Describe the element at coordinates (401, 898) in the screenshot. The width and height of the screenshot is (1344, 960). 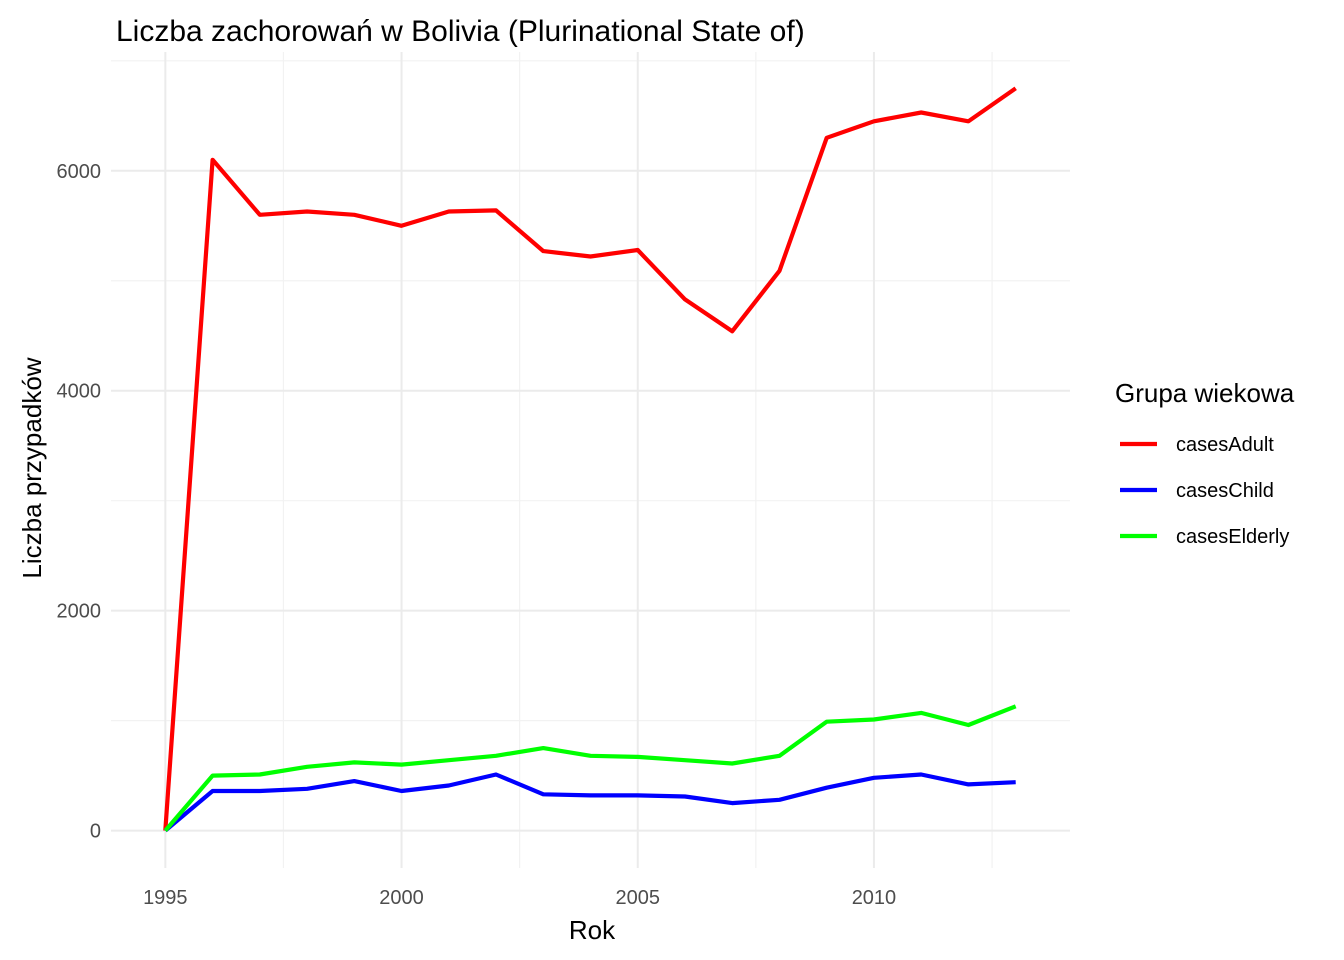
I see `x-tick-label: 2000` at that location.